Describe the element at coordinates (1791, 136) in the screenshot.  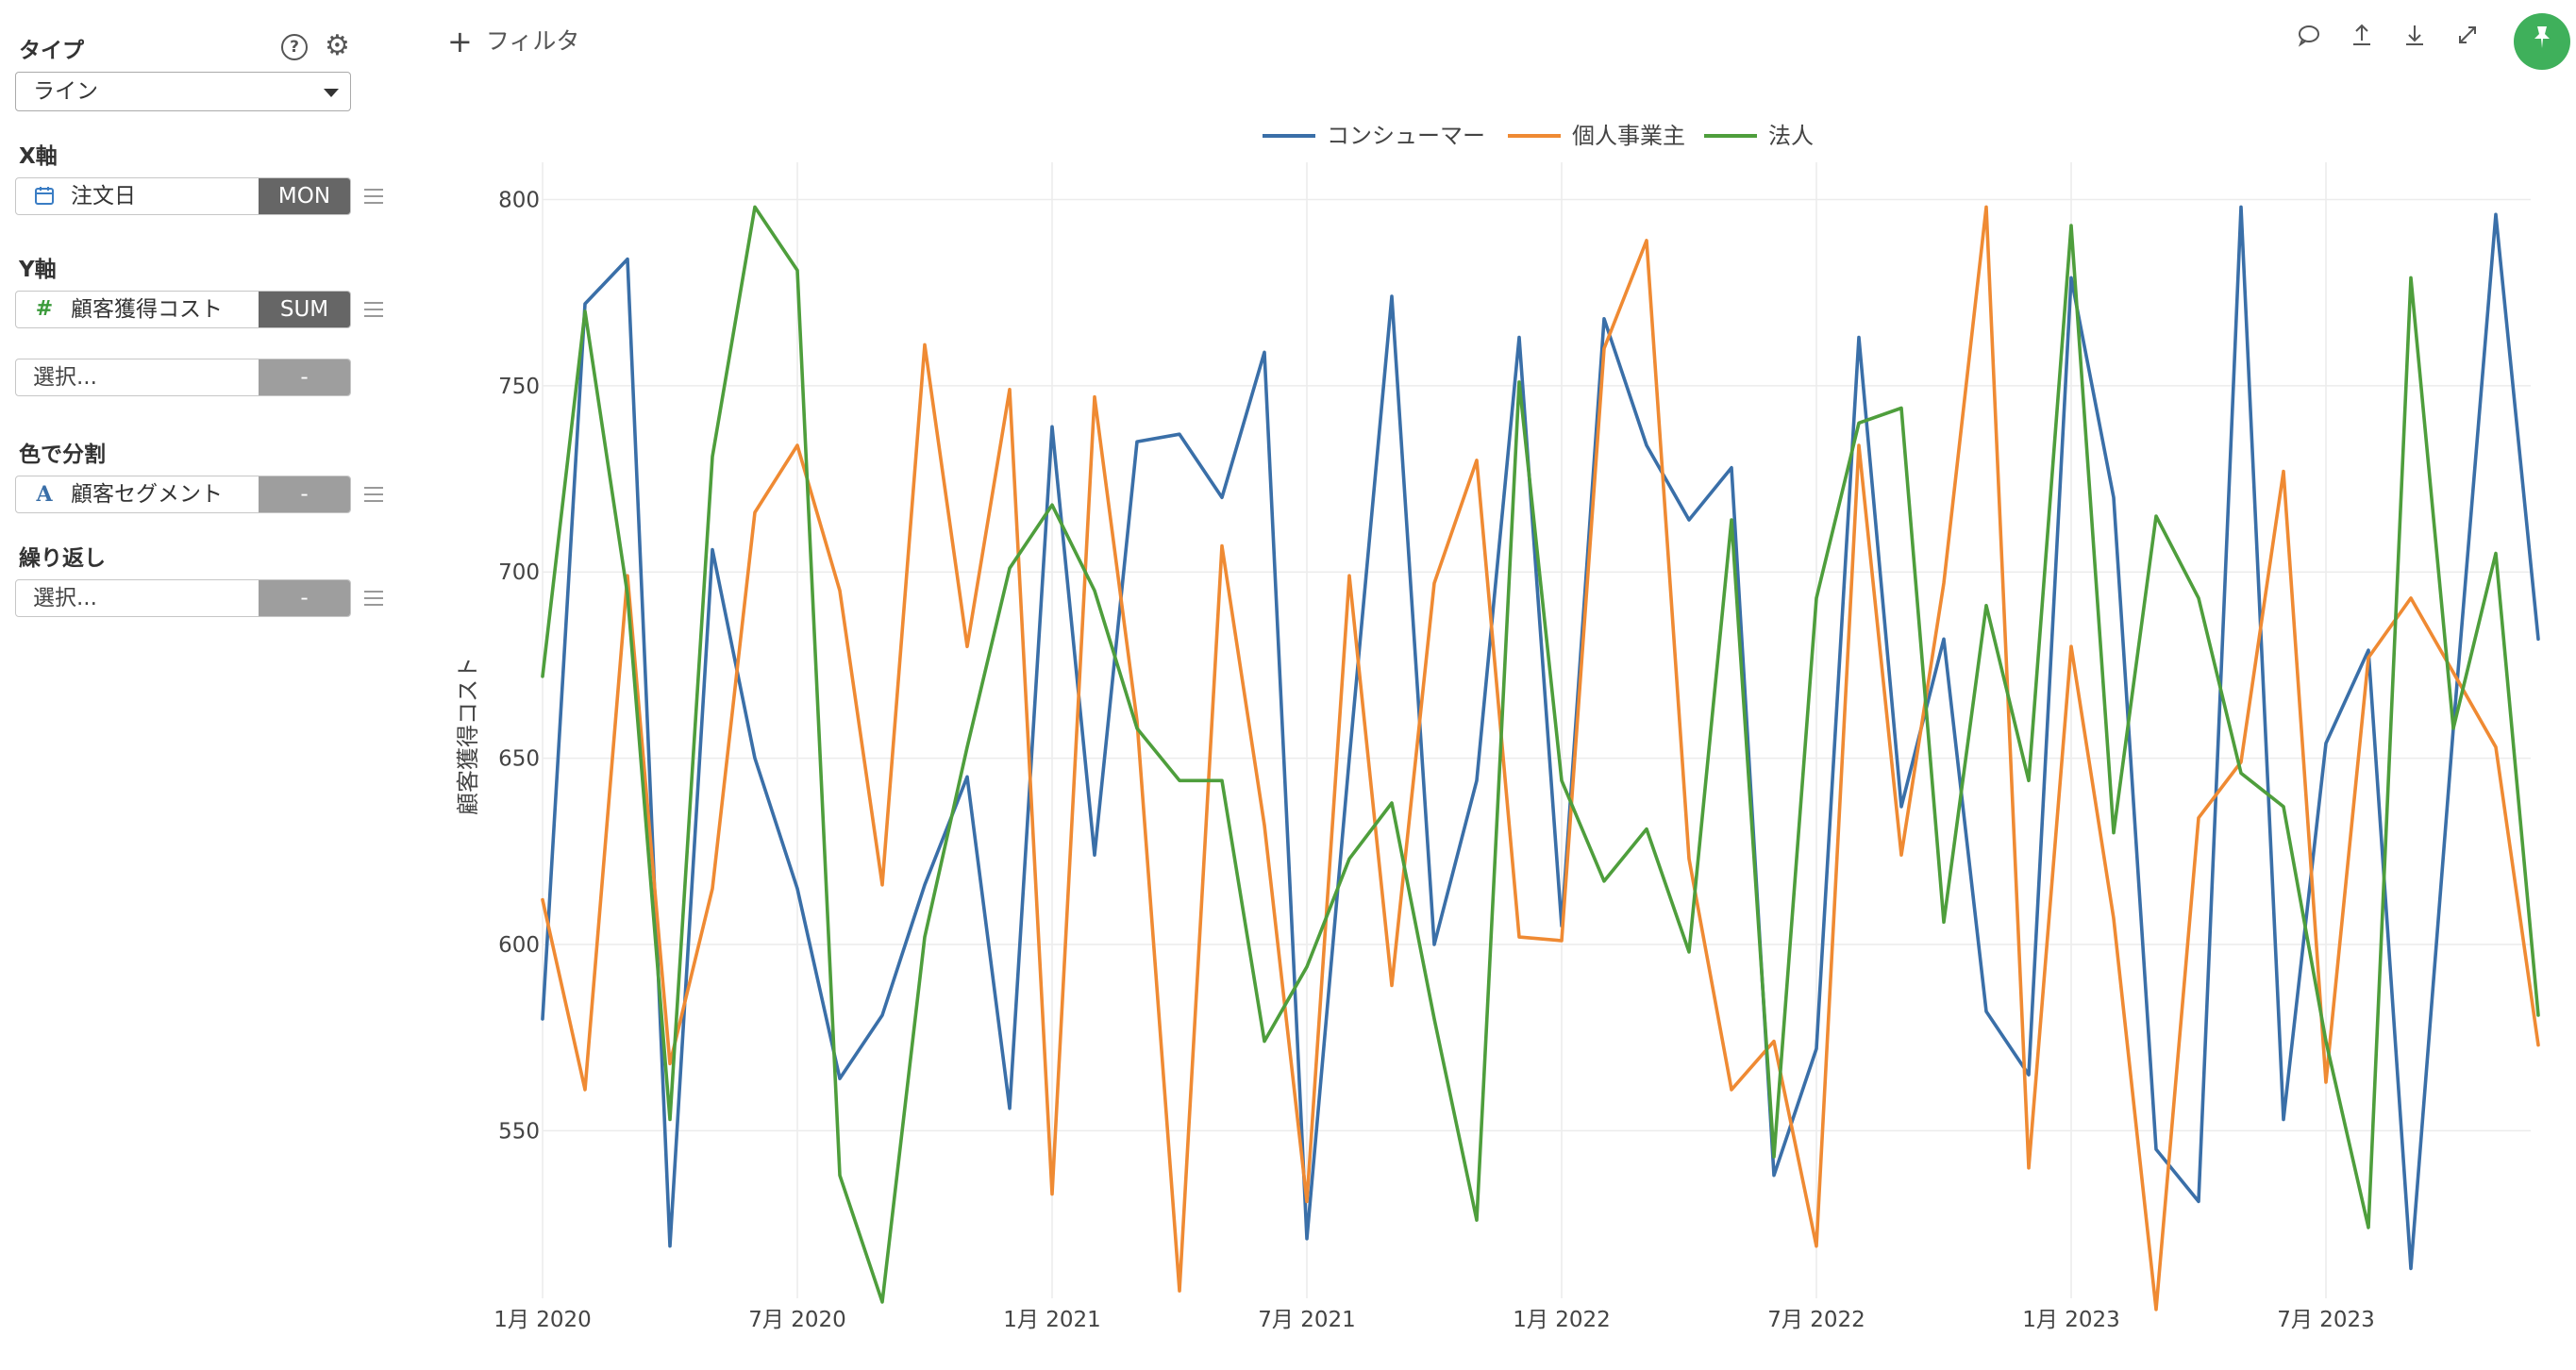
I see `legend-label: 法人` at that location.